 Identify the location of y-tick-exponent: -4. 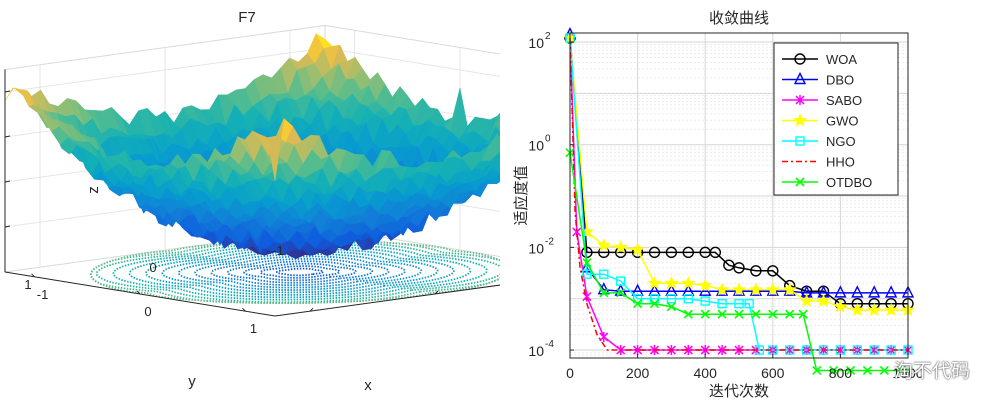
(549, 344).